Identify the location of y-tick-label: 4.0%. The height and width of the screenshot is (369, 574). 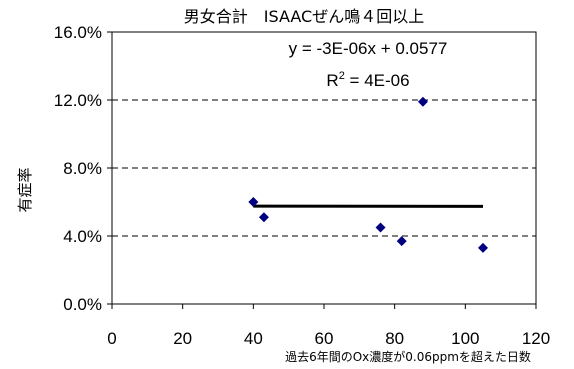
(82, 236).